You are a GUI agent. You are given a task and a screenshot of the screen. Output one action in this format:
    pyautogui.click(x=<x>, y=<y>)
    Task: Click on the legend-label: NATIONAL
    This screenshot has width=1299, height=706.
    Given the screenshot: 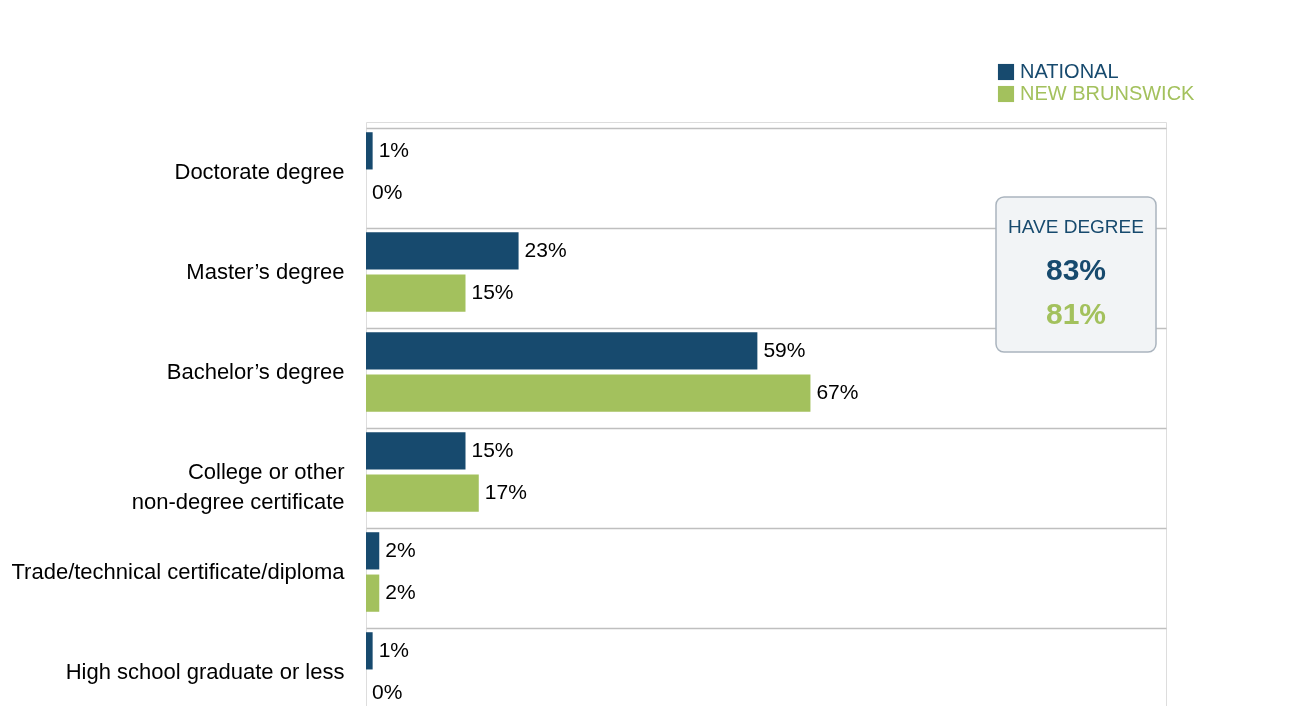 What is the action you would take?
    pyautogui.click(x=1069, y=71)
    